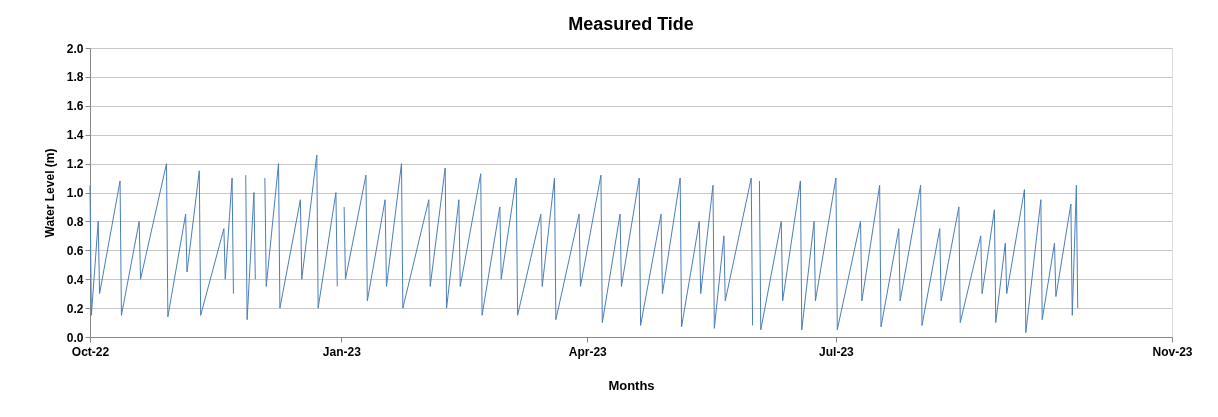 The height and width of the screenshot is (417, 1218). I want to click on y-tick-label: 1.8, so click(75, 77).